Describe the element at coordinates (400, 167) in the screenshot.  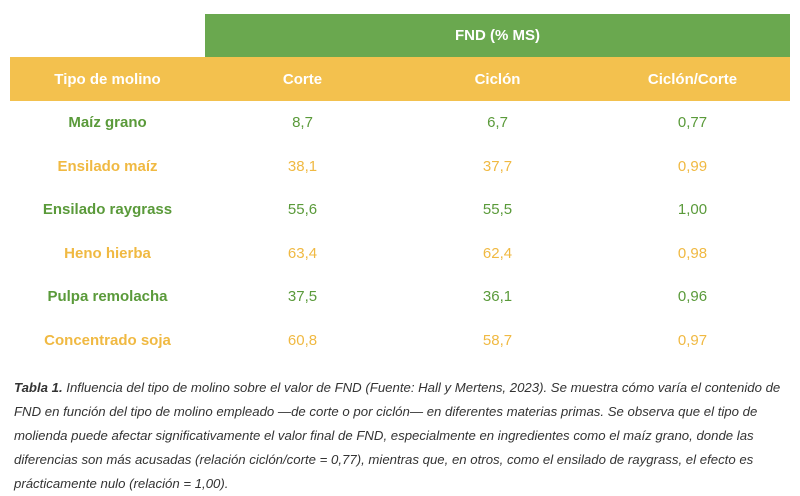
I see `table-row: Ensilado maíz 38,1 37,7 0,99` at that location.